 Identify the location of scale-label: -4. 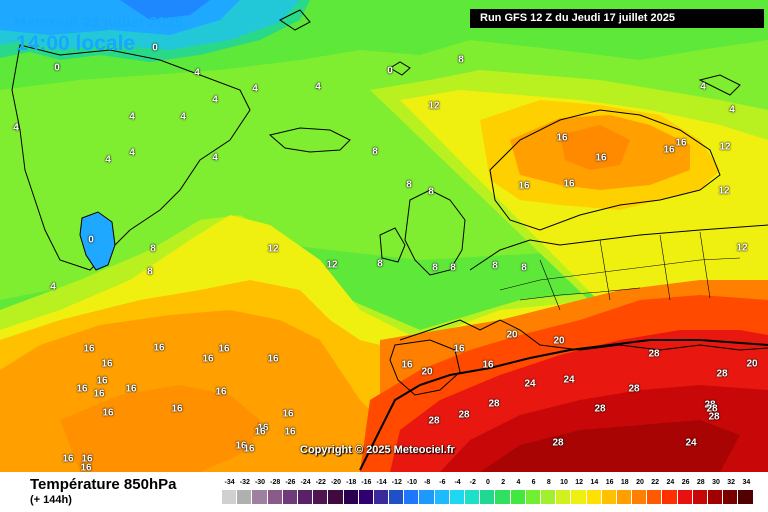
(457, 482).